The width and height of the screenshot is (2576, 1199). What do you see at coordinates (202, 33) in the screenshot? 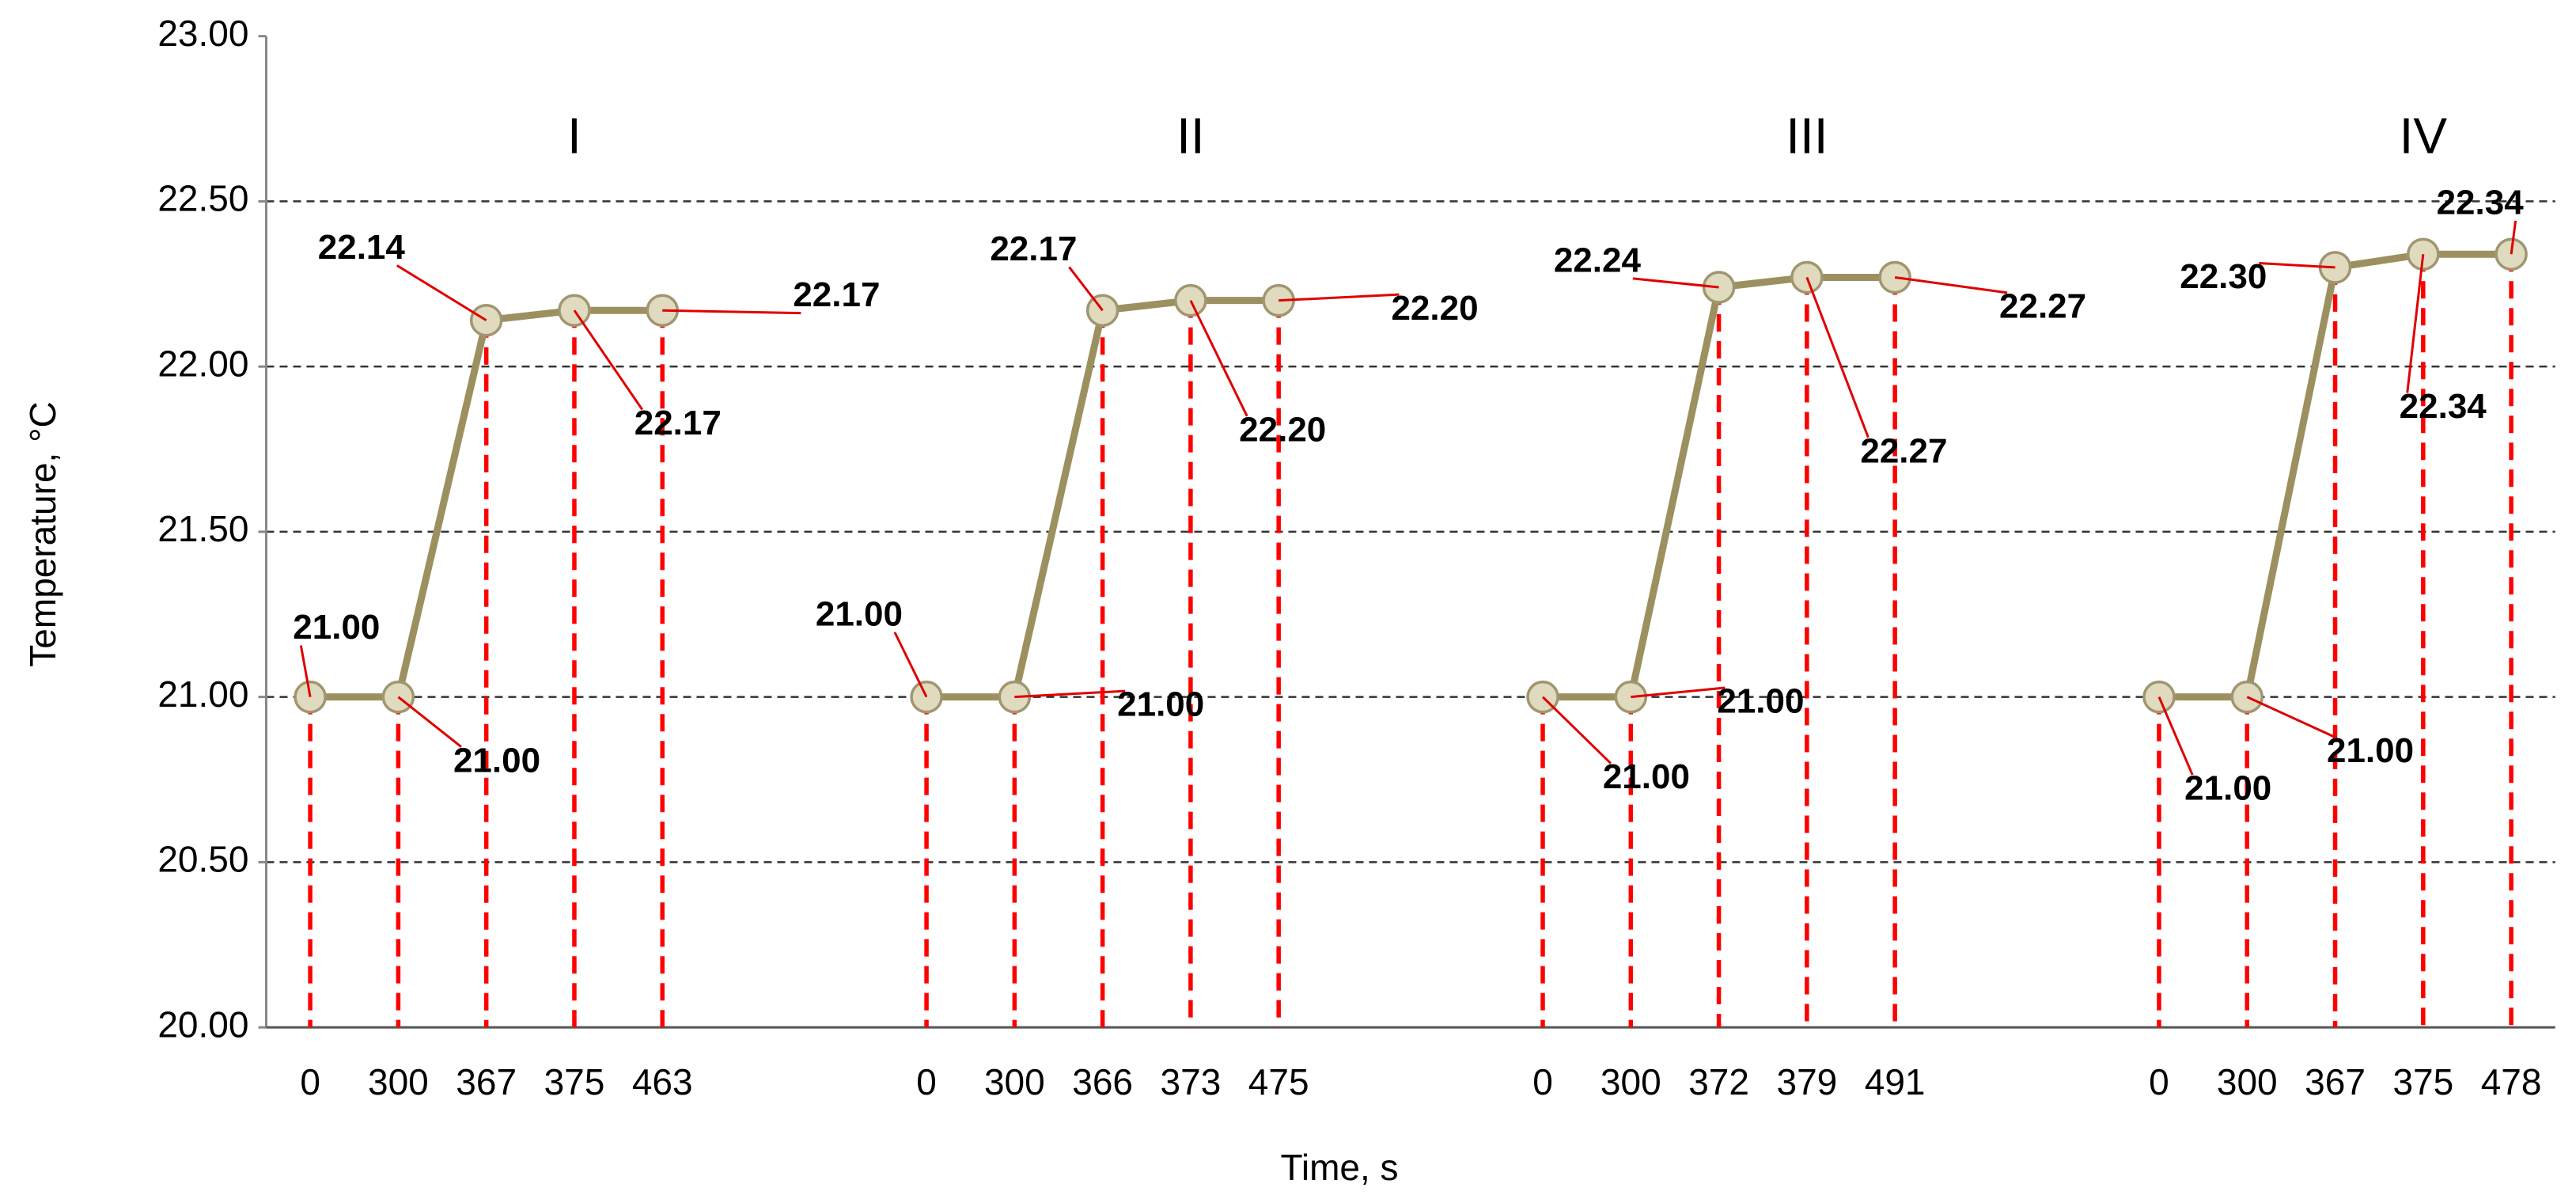
I see `y-tick-label: 23.00` at bounding box center [202, 33].